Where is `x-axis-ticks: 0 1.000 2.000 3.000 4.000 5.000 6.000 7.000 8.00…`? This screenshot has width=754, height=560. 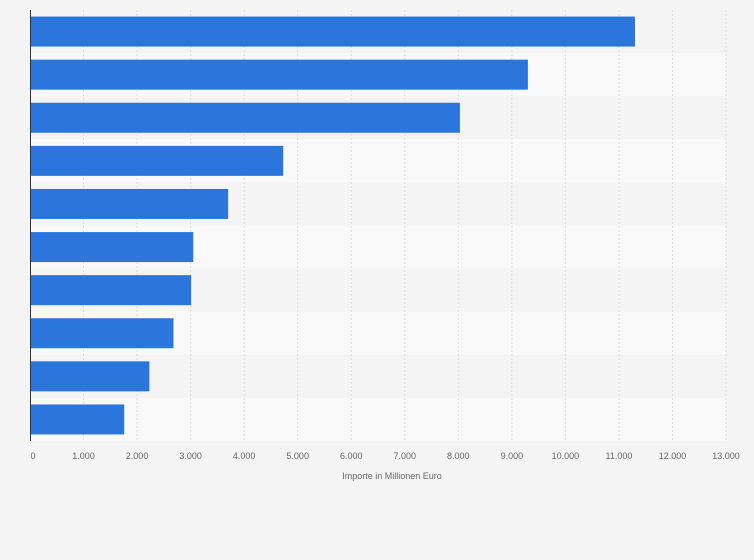 x-axis-ticks: 0 1.000 2.000 3.000 4.000 5.000 6.000 7.000 8.00… is located at coordinates (384, 456).